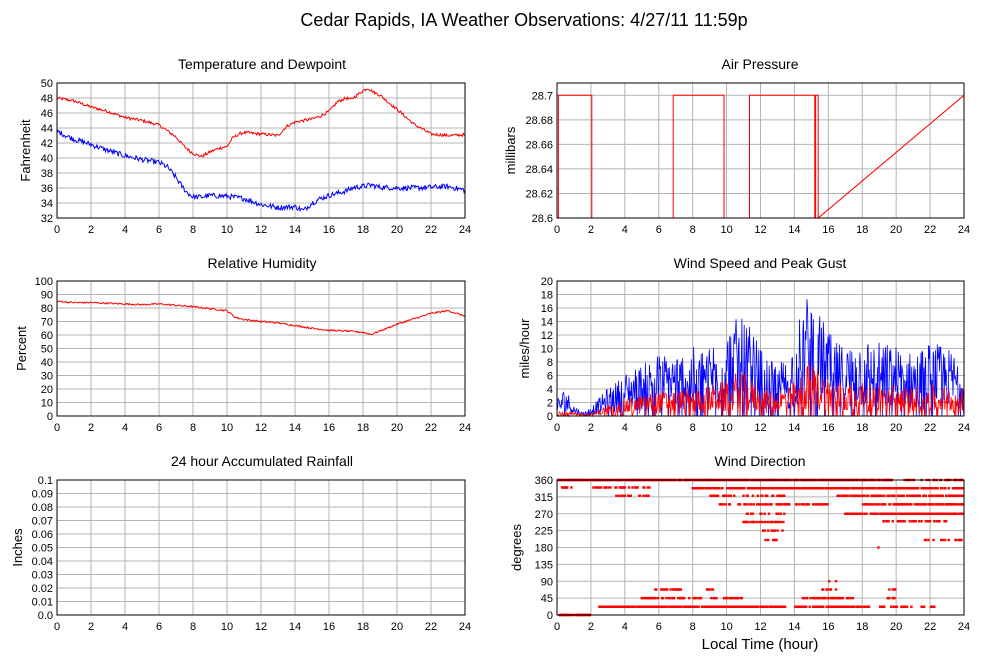 Image resolution: width=999 pixels, height=659 pixels. What do you see at coordinates (930, 428) in the screenshot?
I see `x-tick-label: 22` at bounding box center [930, 428].